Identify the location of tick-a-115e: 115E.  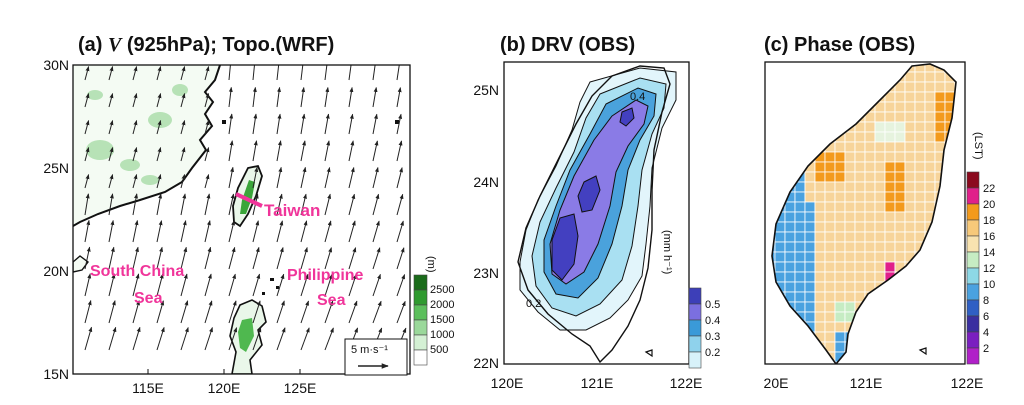
(148, 388).